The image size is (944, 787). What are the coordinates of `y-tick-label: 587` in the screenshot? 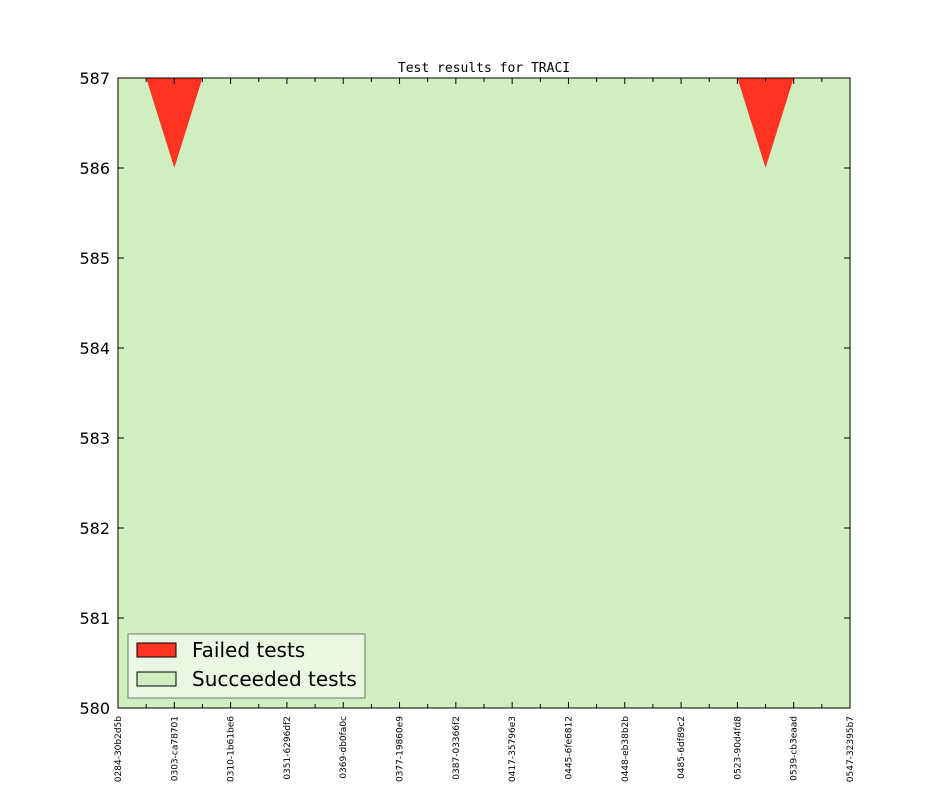 It's located at (94, 78).